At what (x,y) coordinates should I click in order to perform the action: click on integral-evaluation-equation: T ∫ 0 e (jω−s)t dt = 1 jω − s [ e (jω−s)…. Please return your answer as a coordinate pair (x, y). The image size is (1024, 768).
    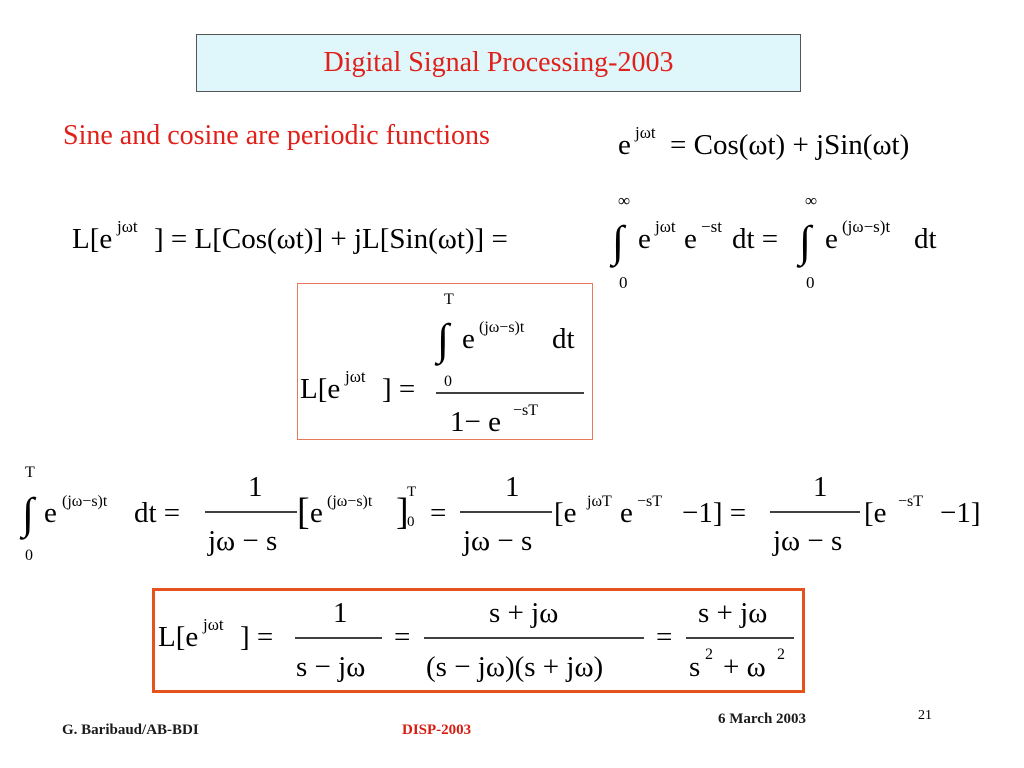
    Looking at the image, I should click on (510, 515).